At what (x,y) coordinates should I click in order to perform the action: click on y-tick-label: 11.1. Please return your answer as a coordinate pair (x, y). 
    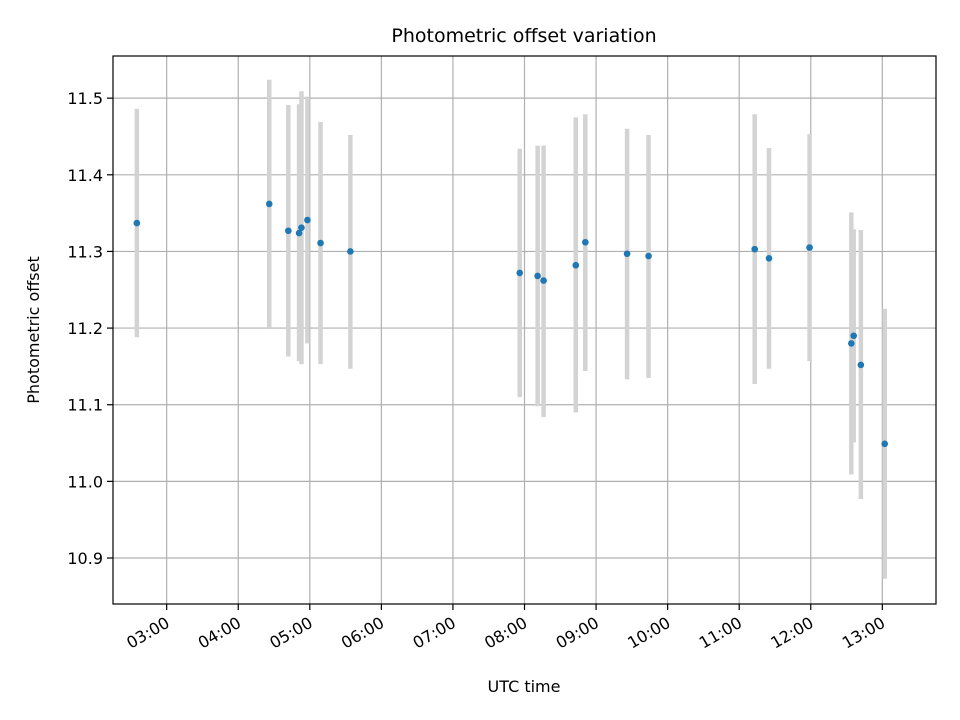
    Looking at the image, I should click on (85, 405).